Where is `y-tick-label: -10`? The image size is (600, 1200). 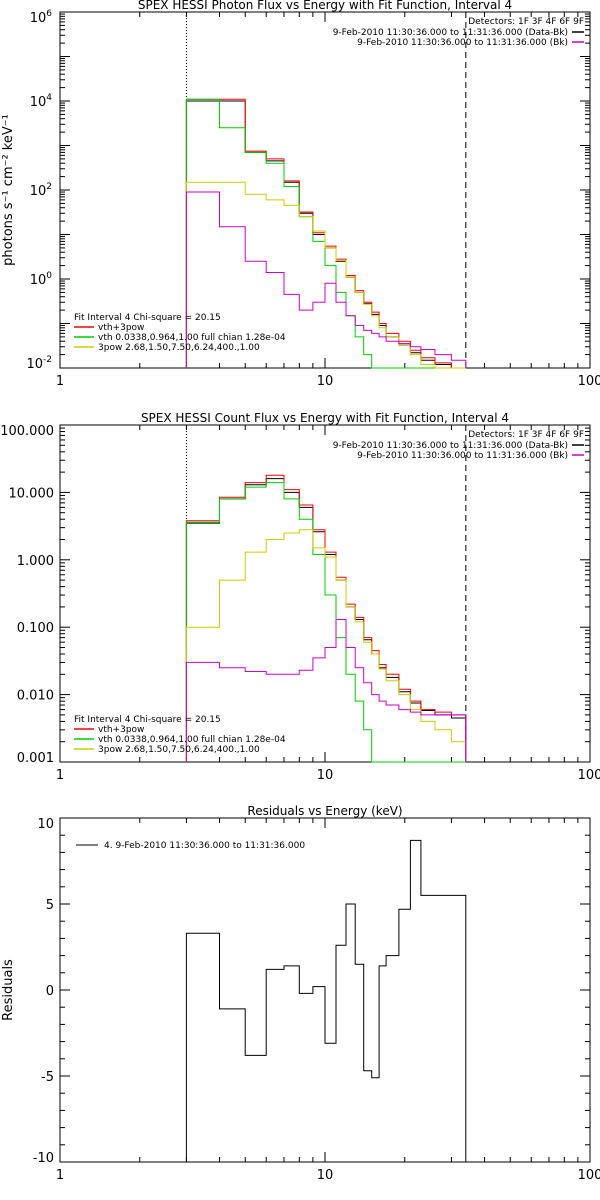 y-tick-label: -10 is located at coordinates (43, 1158).